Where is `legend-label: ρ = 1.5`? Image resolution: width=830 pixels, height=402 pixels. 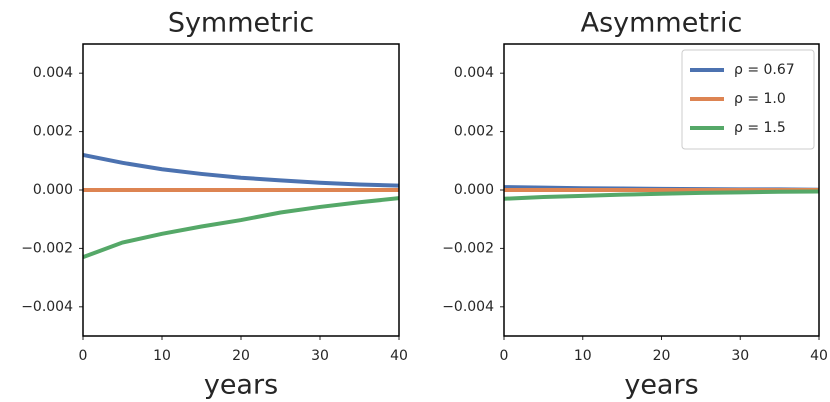
legend-label: ρ = 1.5 is located at coordinates (760, 128).